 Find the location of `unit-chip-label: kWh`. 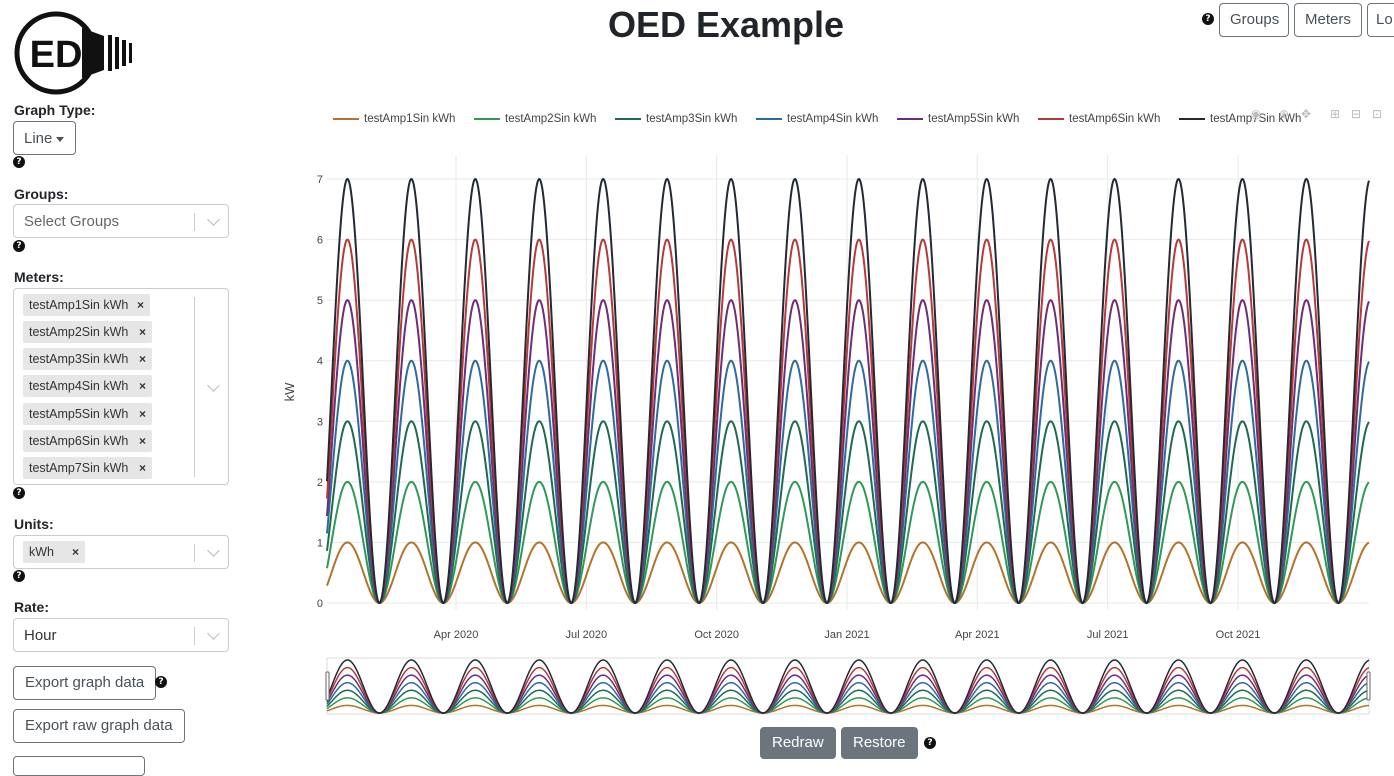

unit-chip-label: kWh is located at coordinates (41, 552).